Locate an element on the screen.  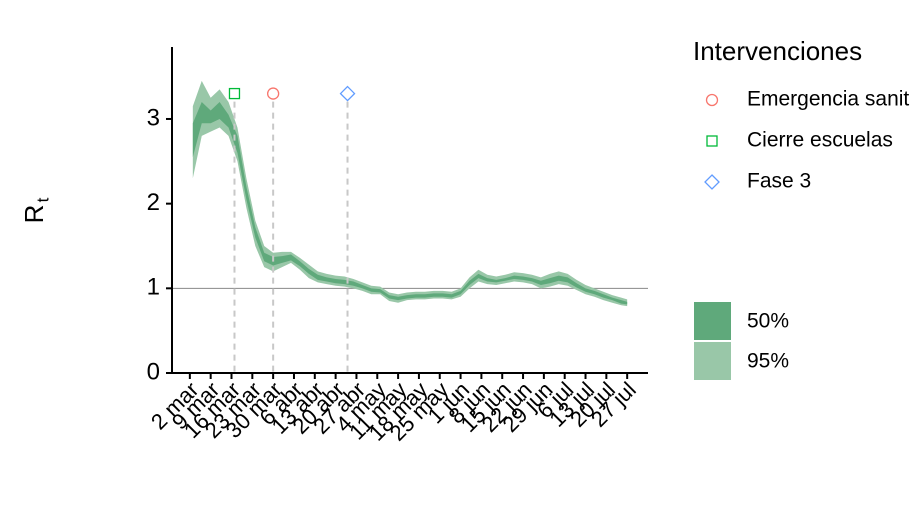
y-label: R is located at coordinates (34, 214).